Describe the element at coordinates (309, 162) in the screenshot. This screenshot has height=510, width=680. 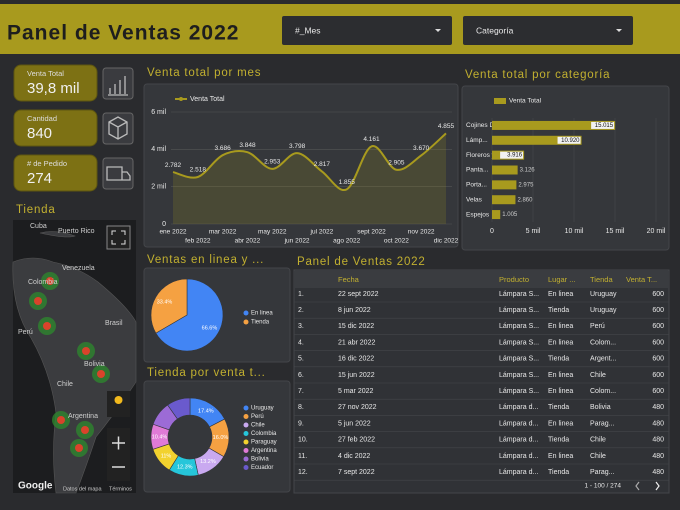
I see `line` at that location.